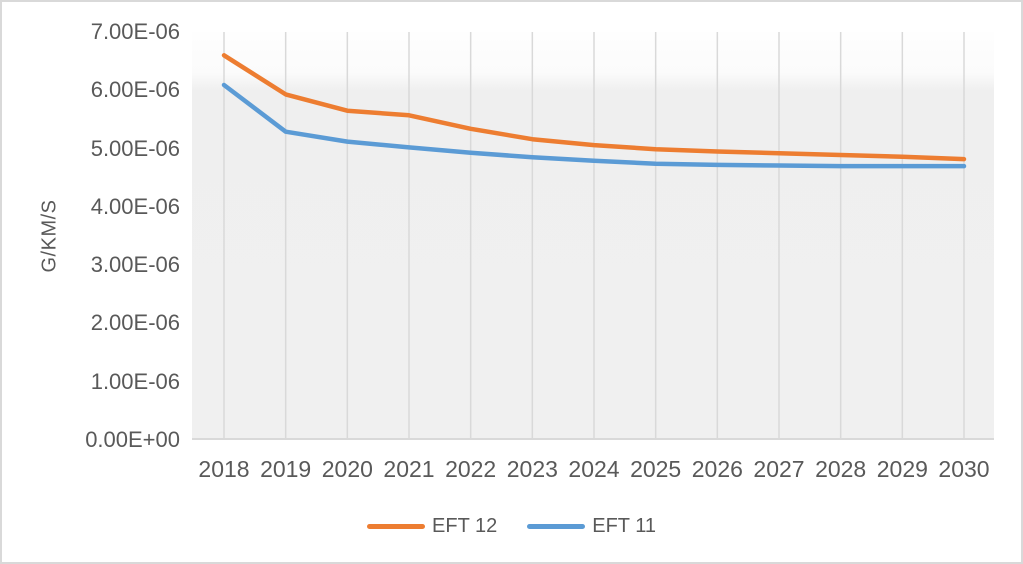 This screenshot has height=564, width=1023. I want to click on legend-label: EFT 12, so click(465, 526).